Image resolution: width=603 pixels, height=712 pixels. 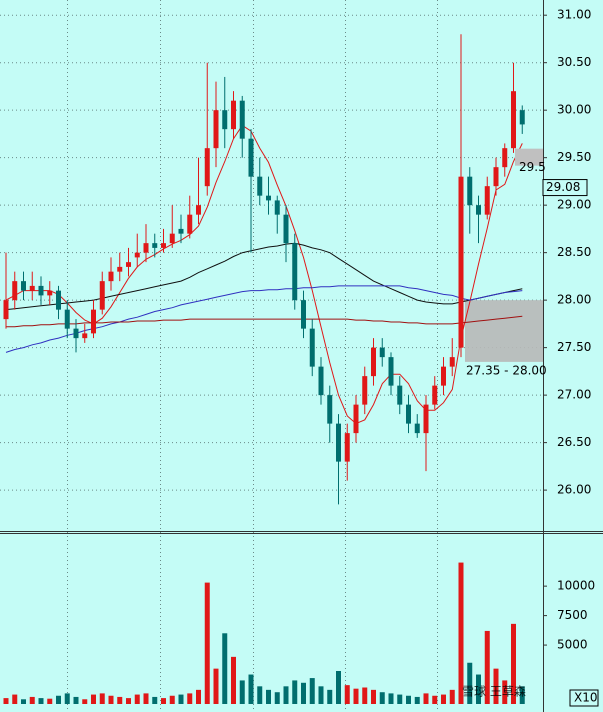 I want to click on y-tick-label: 27.50, so click(x=574, y=347).